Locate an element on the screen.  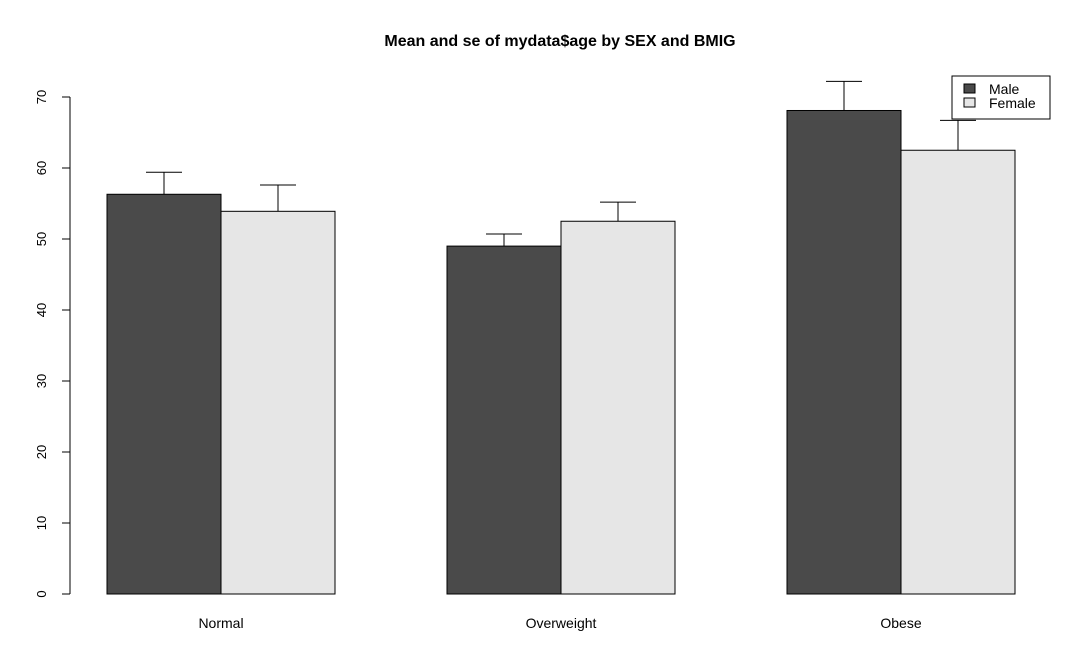
y-tick-label: 60 is located at coordinates (41, 168).